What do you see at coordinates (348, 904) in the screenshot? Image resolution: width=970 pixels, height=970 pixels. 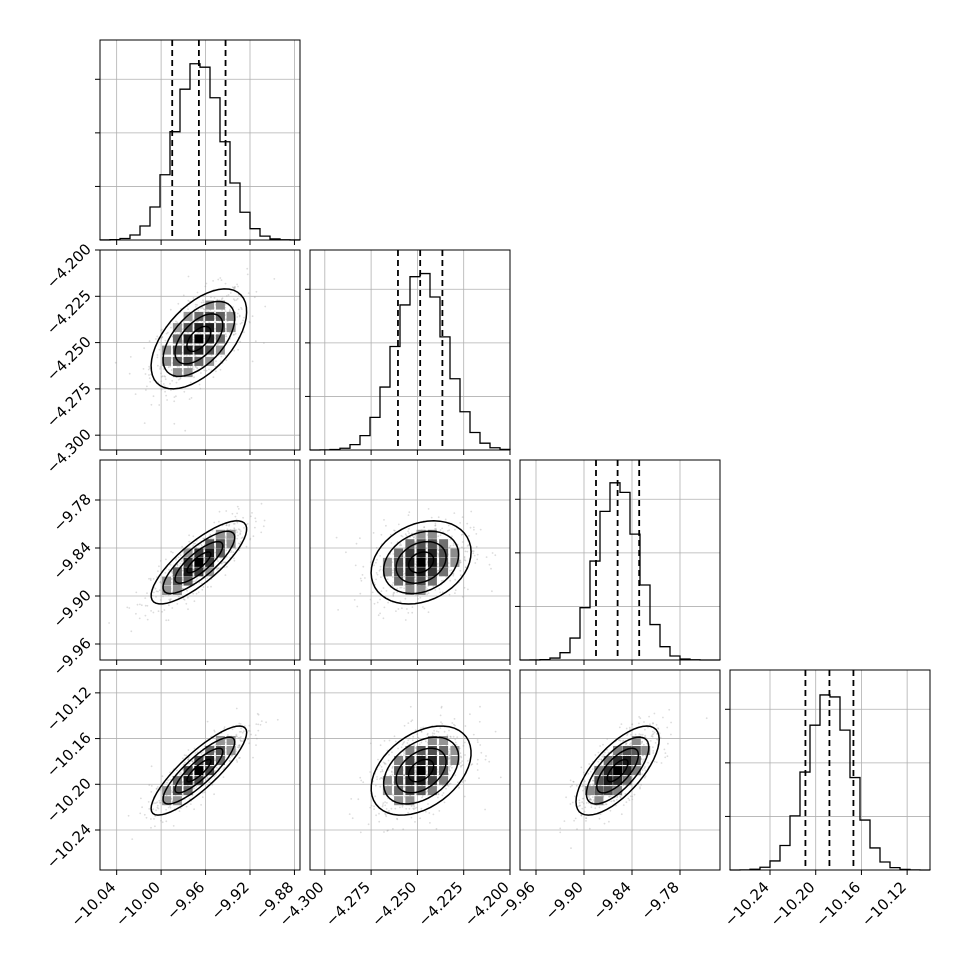 I see `xtick-label: −4.275` at bounding box center [348, 904].